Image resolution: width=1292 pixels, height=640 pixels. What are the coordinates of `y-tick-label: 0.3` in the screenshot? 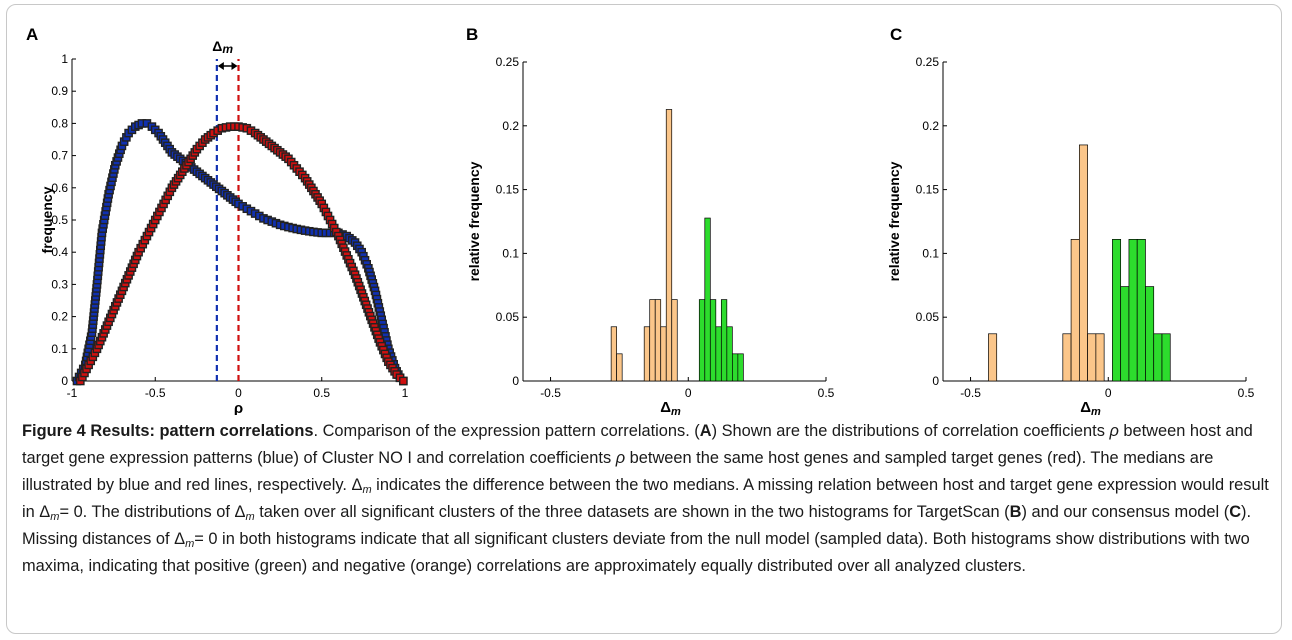 It's located at (59, 284).